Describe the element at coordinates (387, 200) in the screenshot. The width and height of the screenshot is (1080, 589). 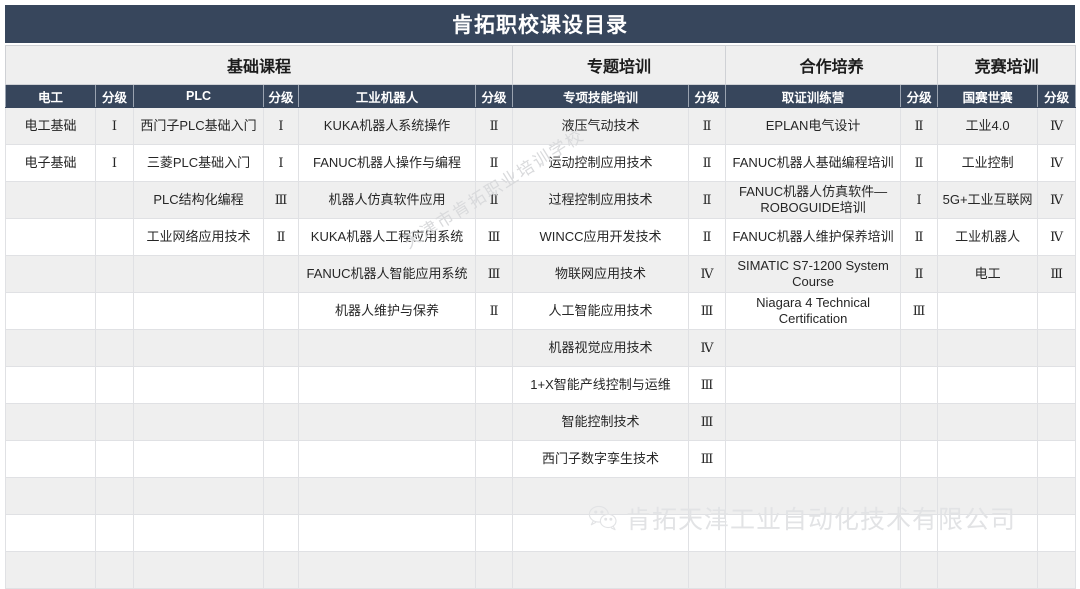
I see `cell-course: 机器人仿真软件应用` at that location.